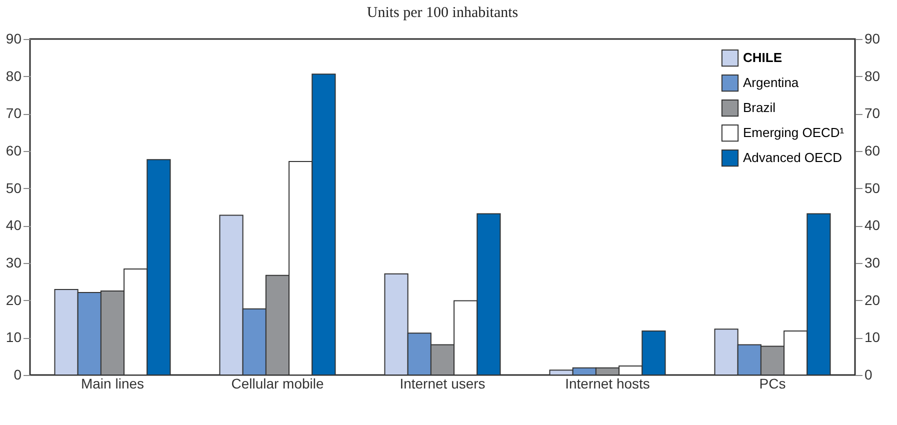 The image size is (897, 425). Describe the element at coordinates (14, 188) in the screenshot. I see `y-tick-label: 50` at that location.